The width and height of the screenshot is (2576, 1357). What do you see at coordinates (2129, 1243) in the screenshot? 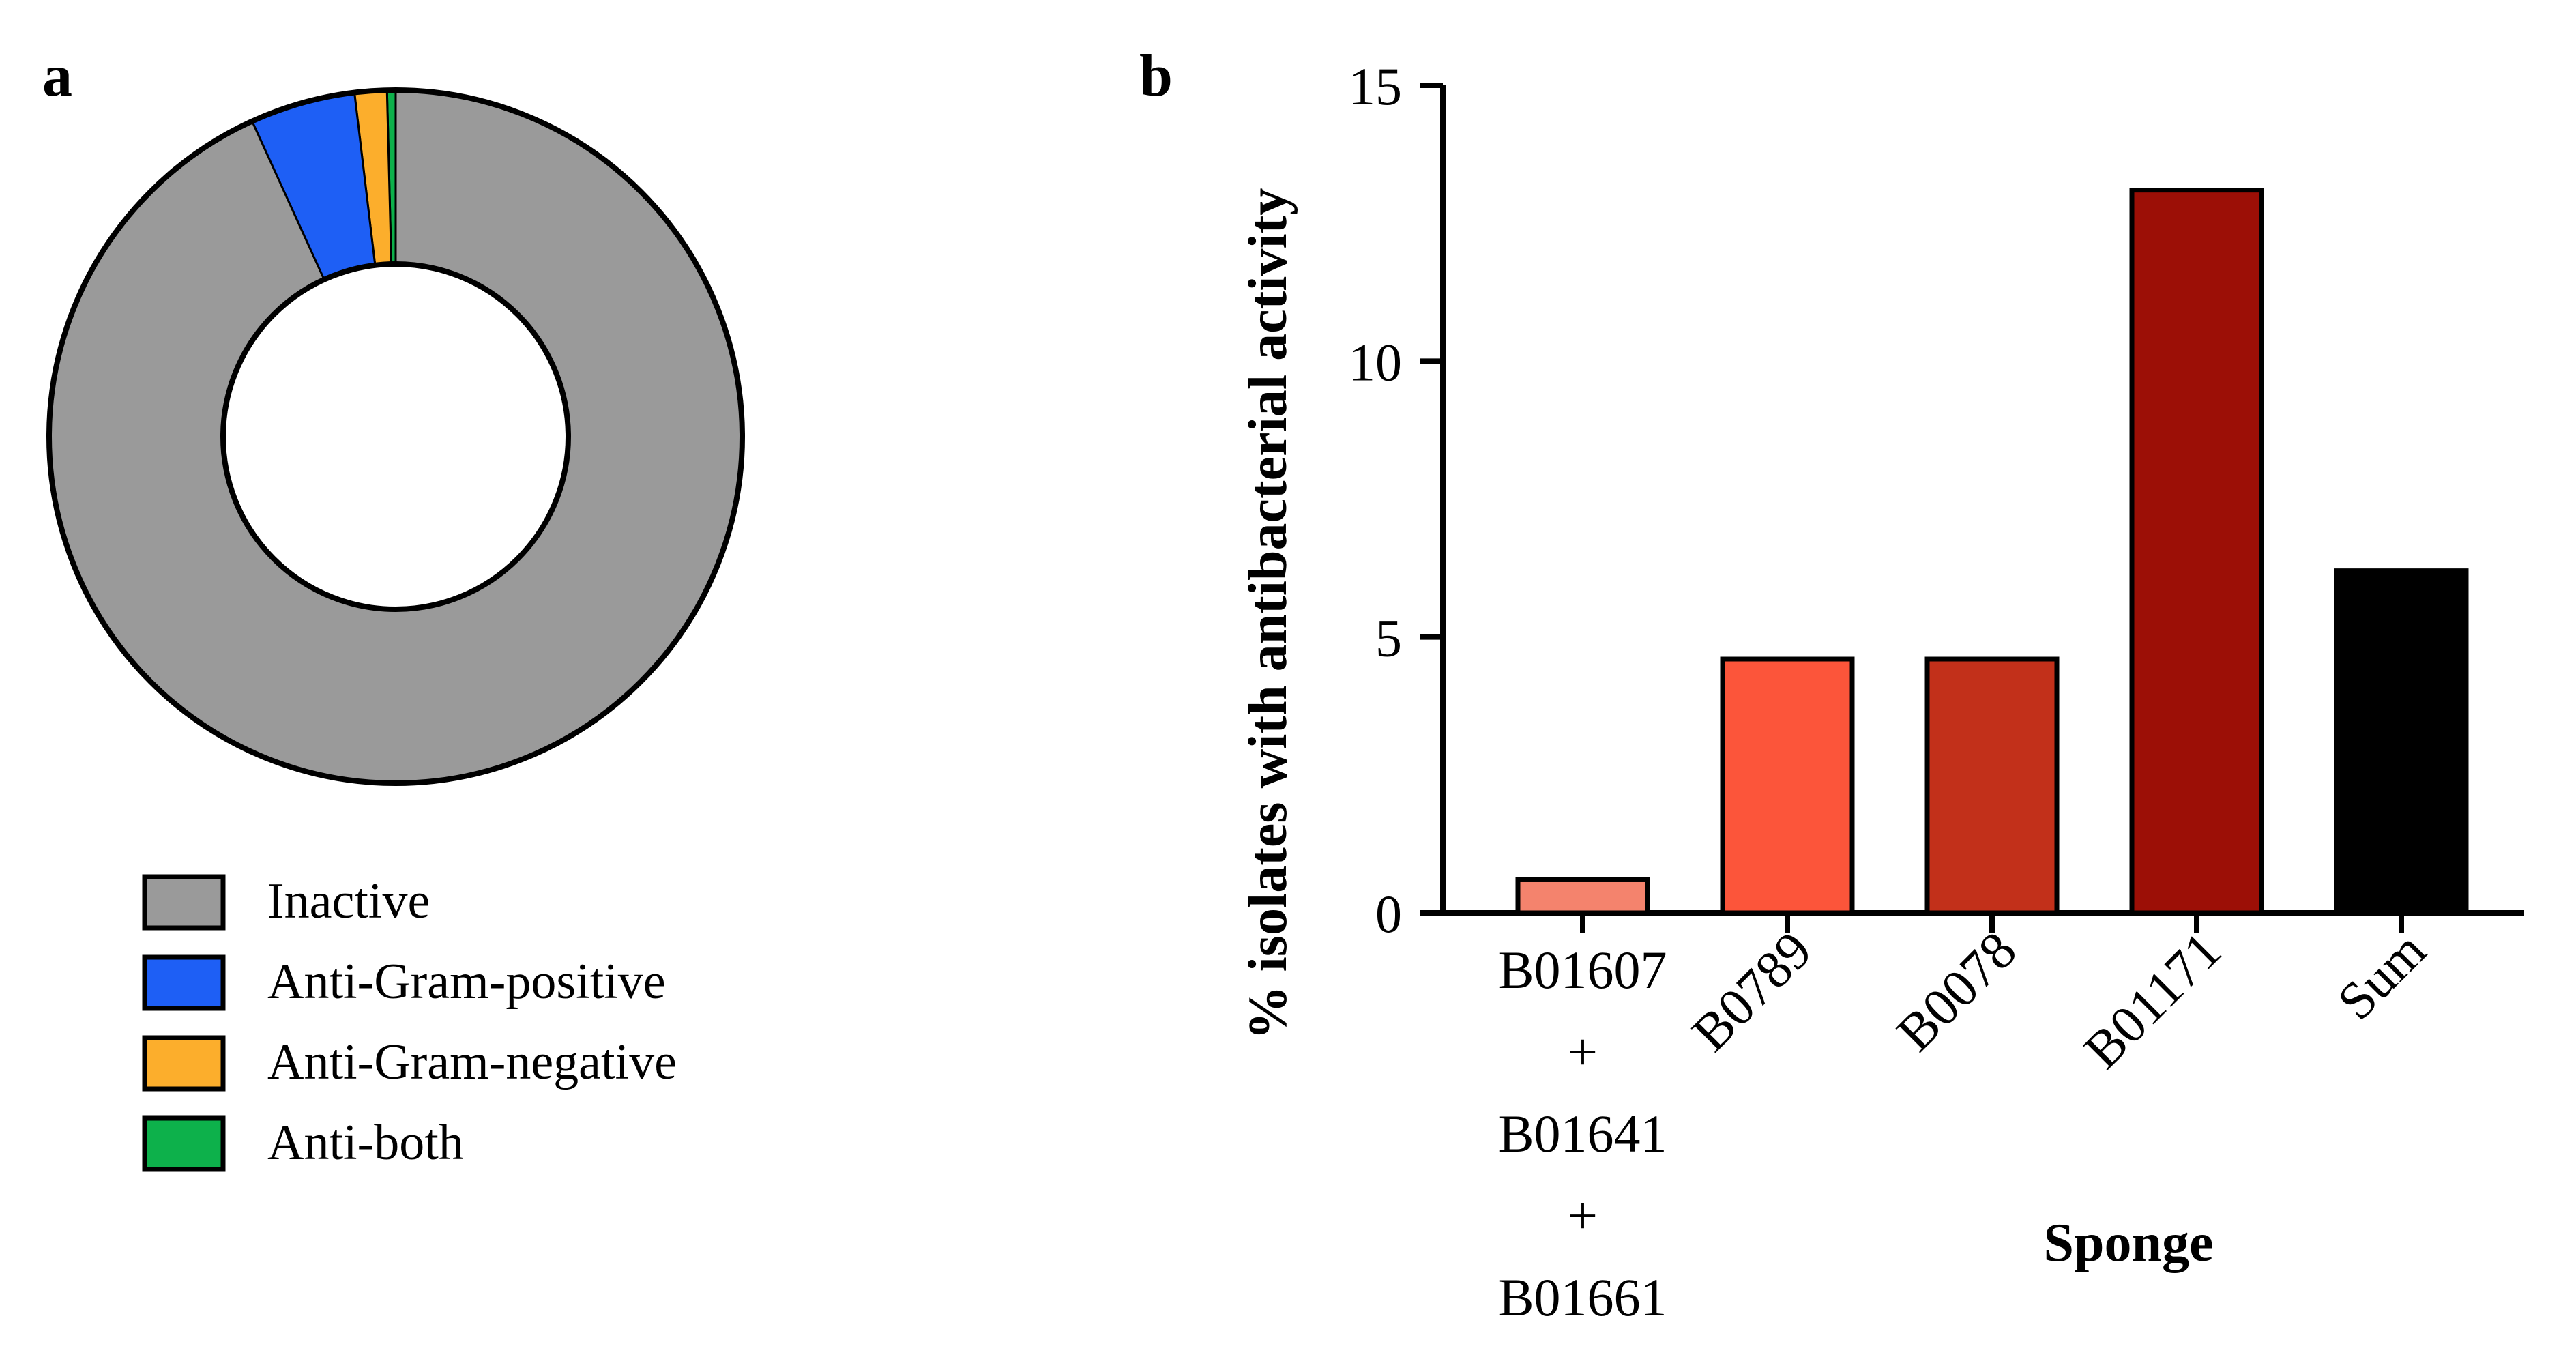
I see `x-axis-title: Sponge` at bounding box center [2129, 1243].